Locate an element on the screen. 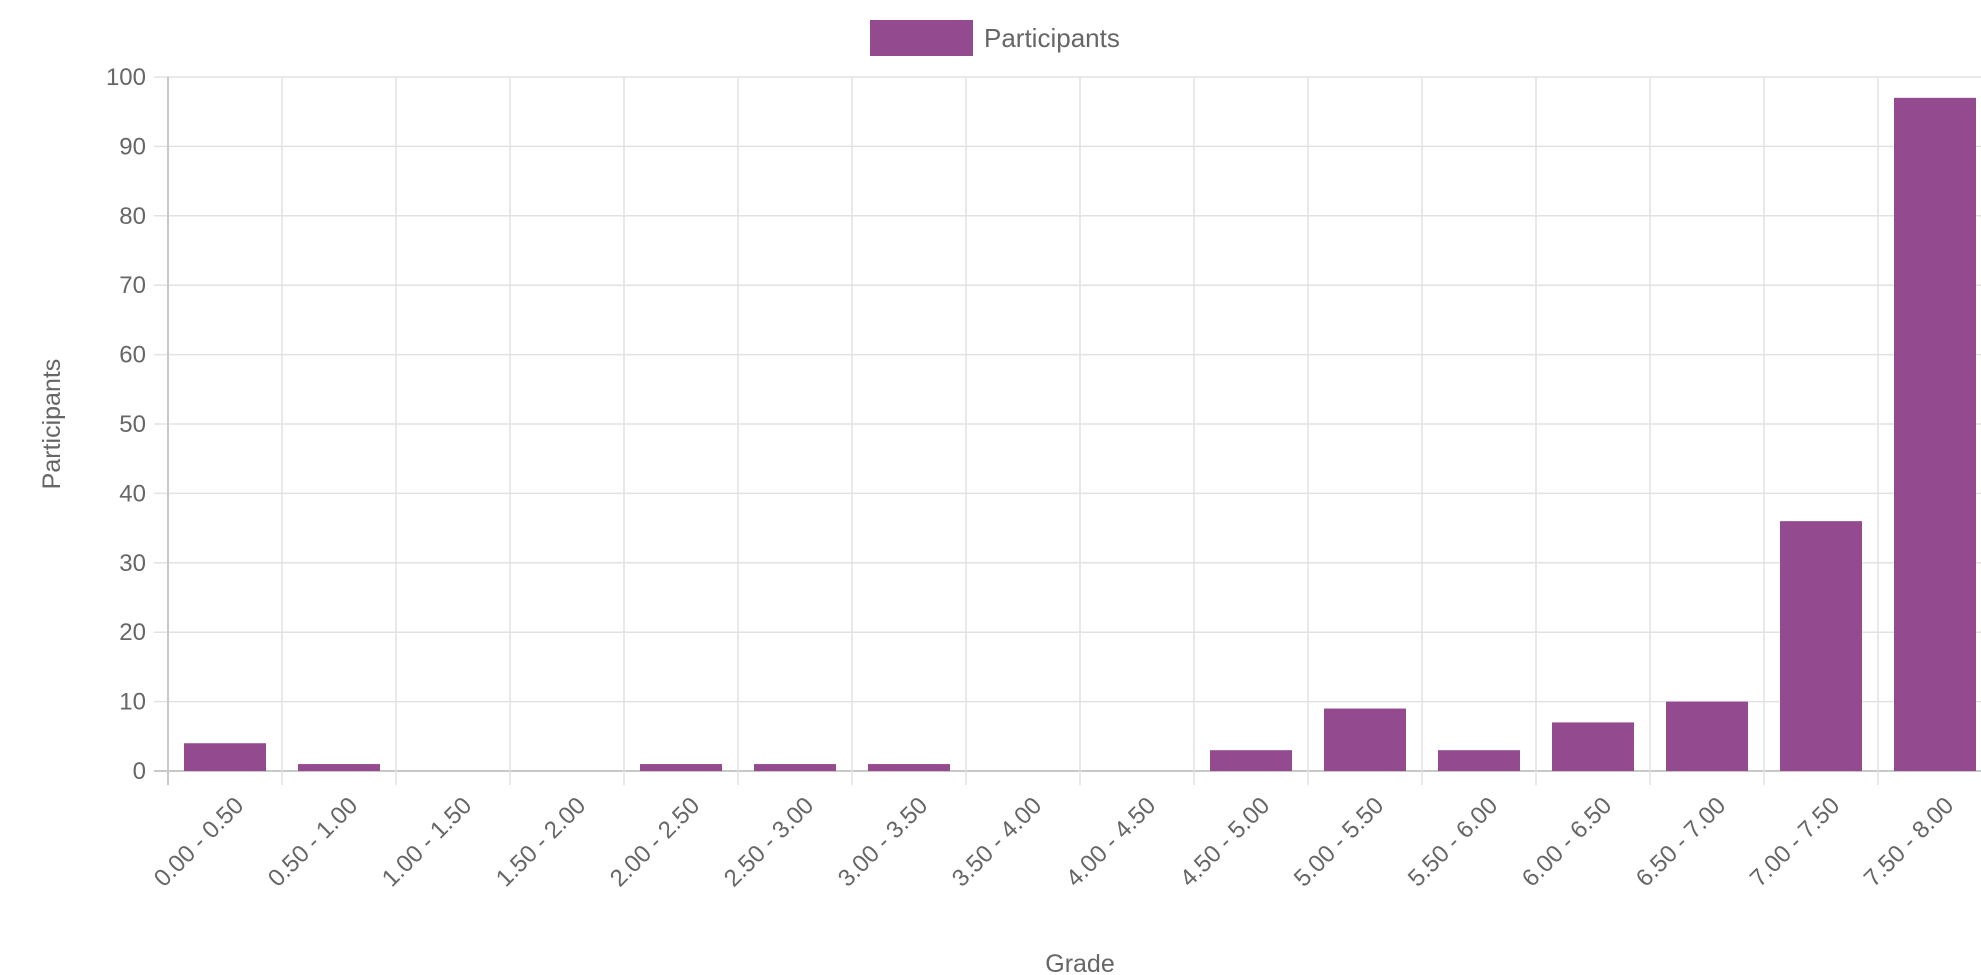 The height and width of the screenshot is (975, 1981). legend-label: Participants is located at coordinates (1052, 38).